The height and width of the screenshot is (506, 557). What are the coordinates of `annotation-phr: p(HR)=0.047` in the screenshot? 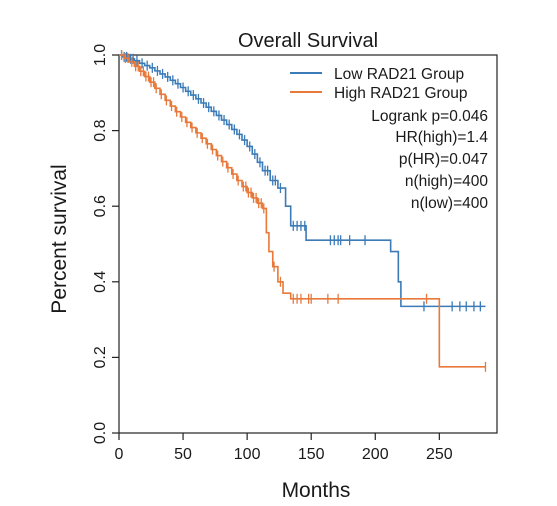 It's located at (443, 159).